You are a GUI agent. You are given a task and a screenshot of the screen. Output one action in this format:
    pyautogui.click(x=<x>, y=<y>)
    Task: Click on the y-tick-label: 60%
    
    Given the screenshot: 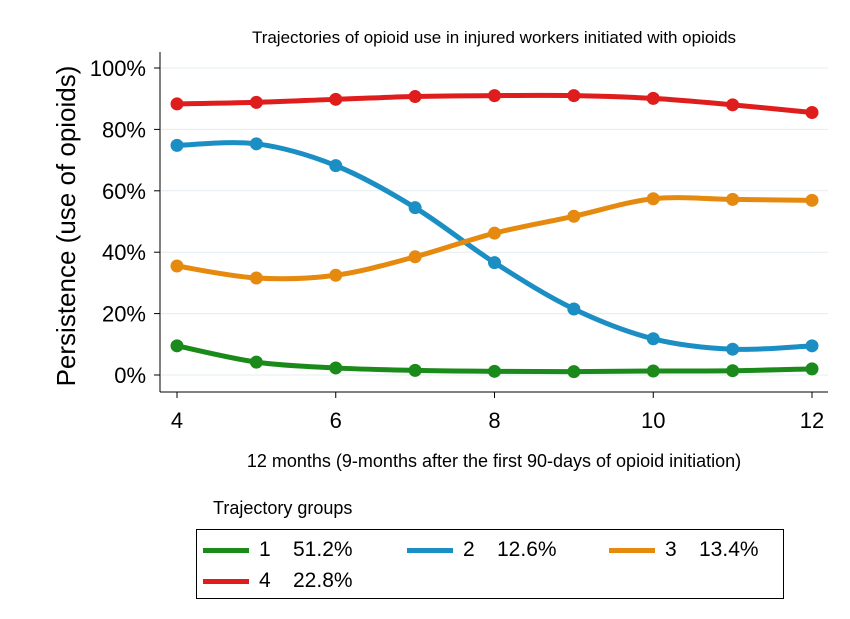 What is the action you would take?
    pyautogui.click(x=124, y=191)
    